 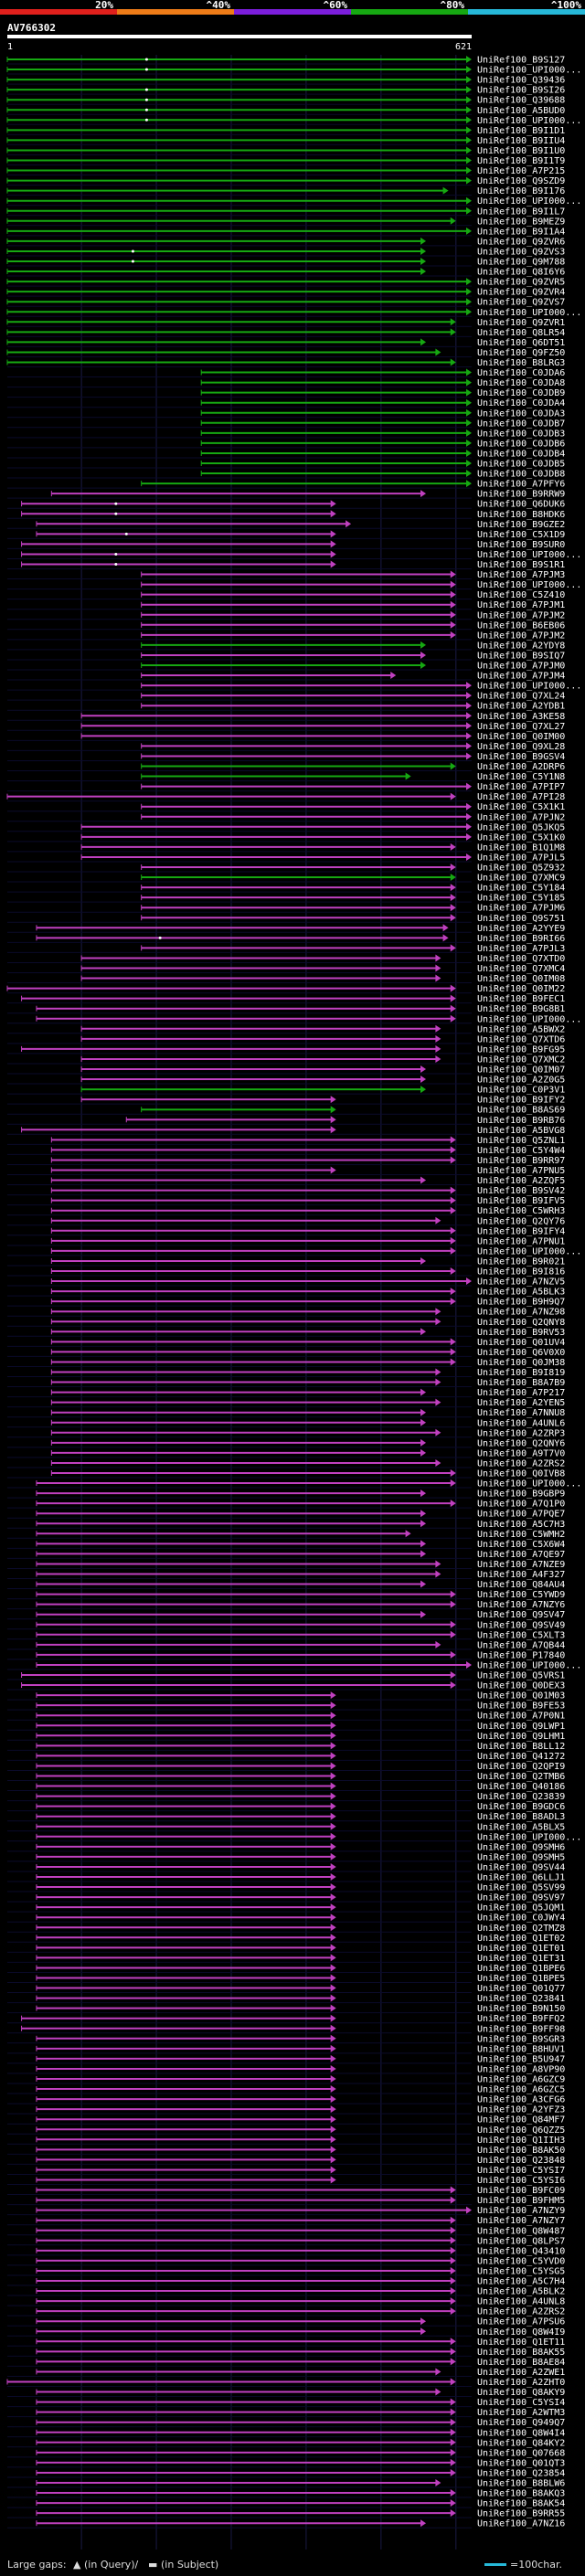 What do you see at coordinates (521, 787) in the screenshot?
I see `hit-label: UniRef100_A7PIP7` at bounding box center [521, 787].